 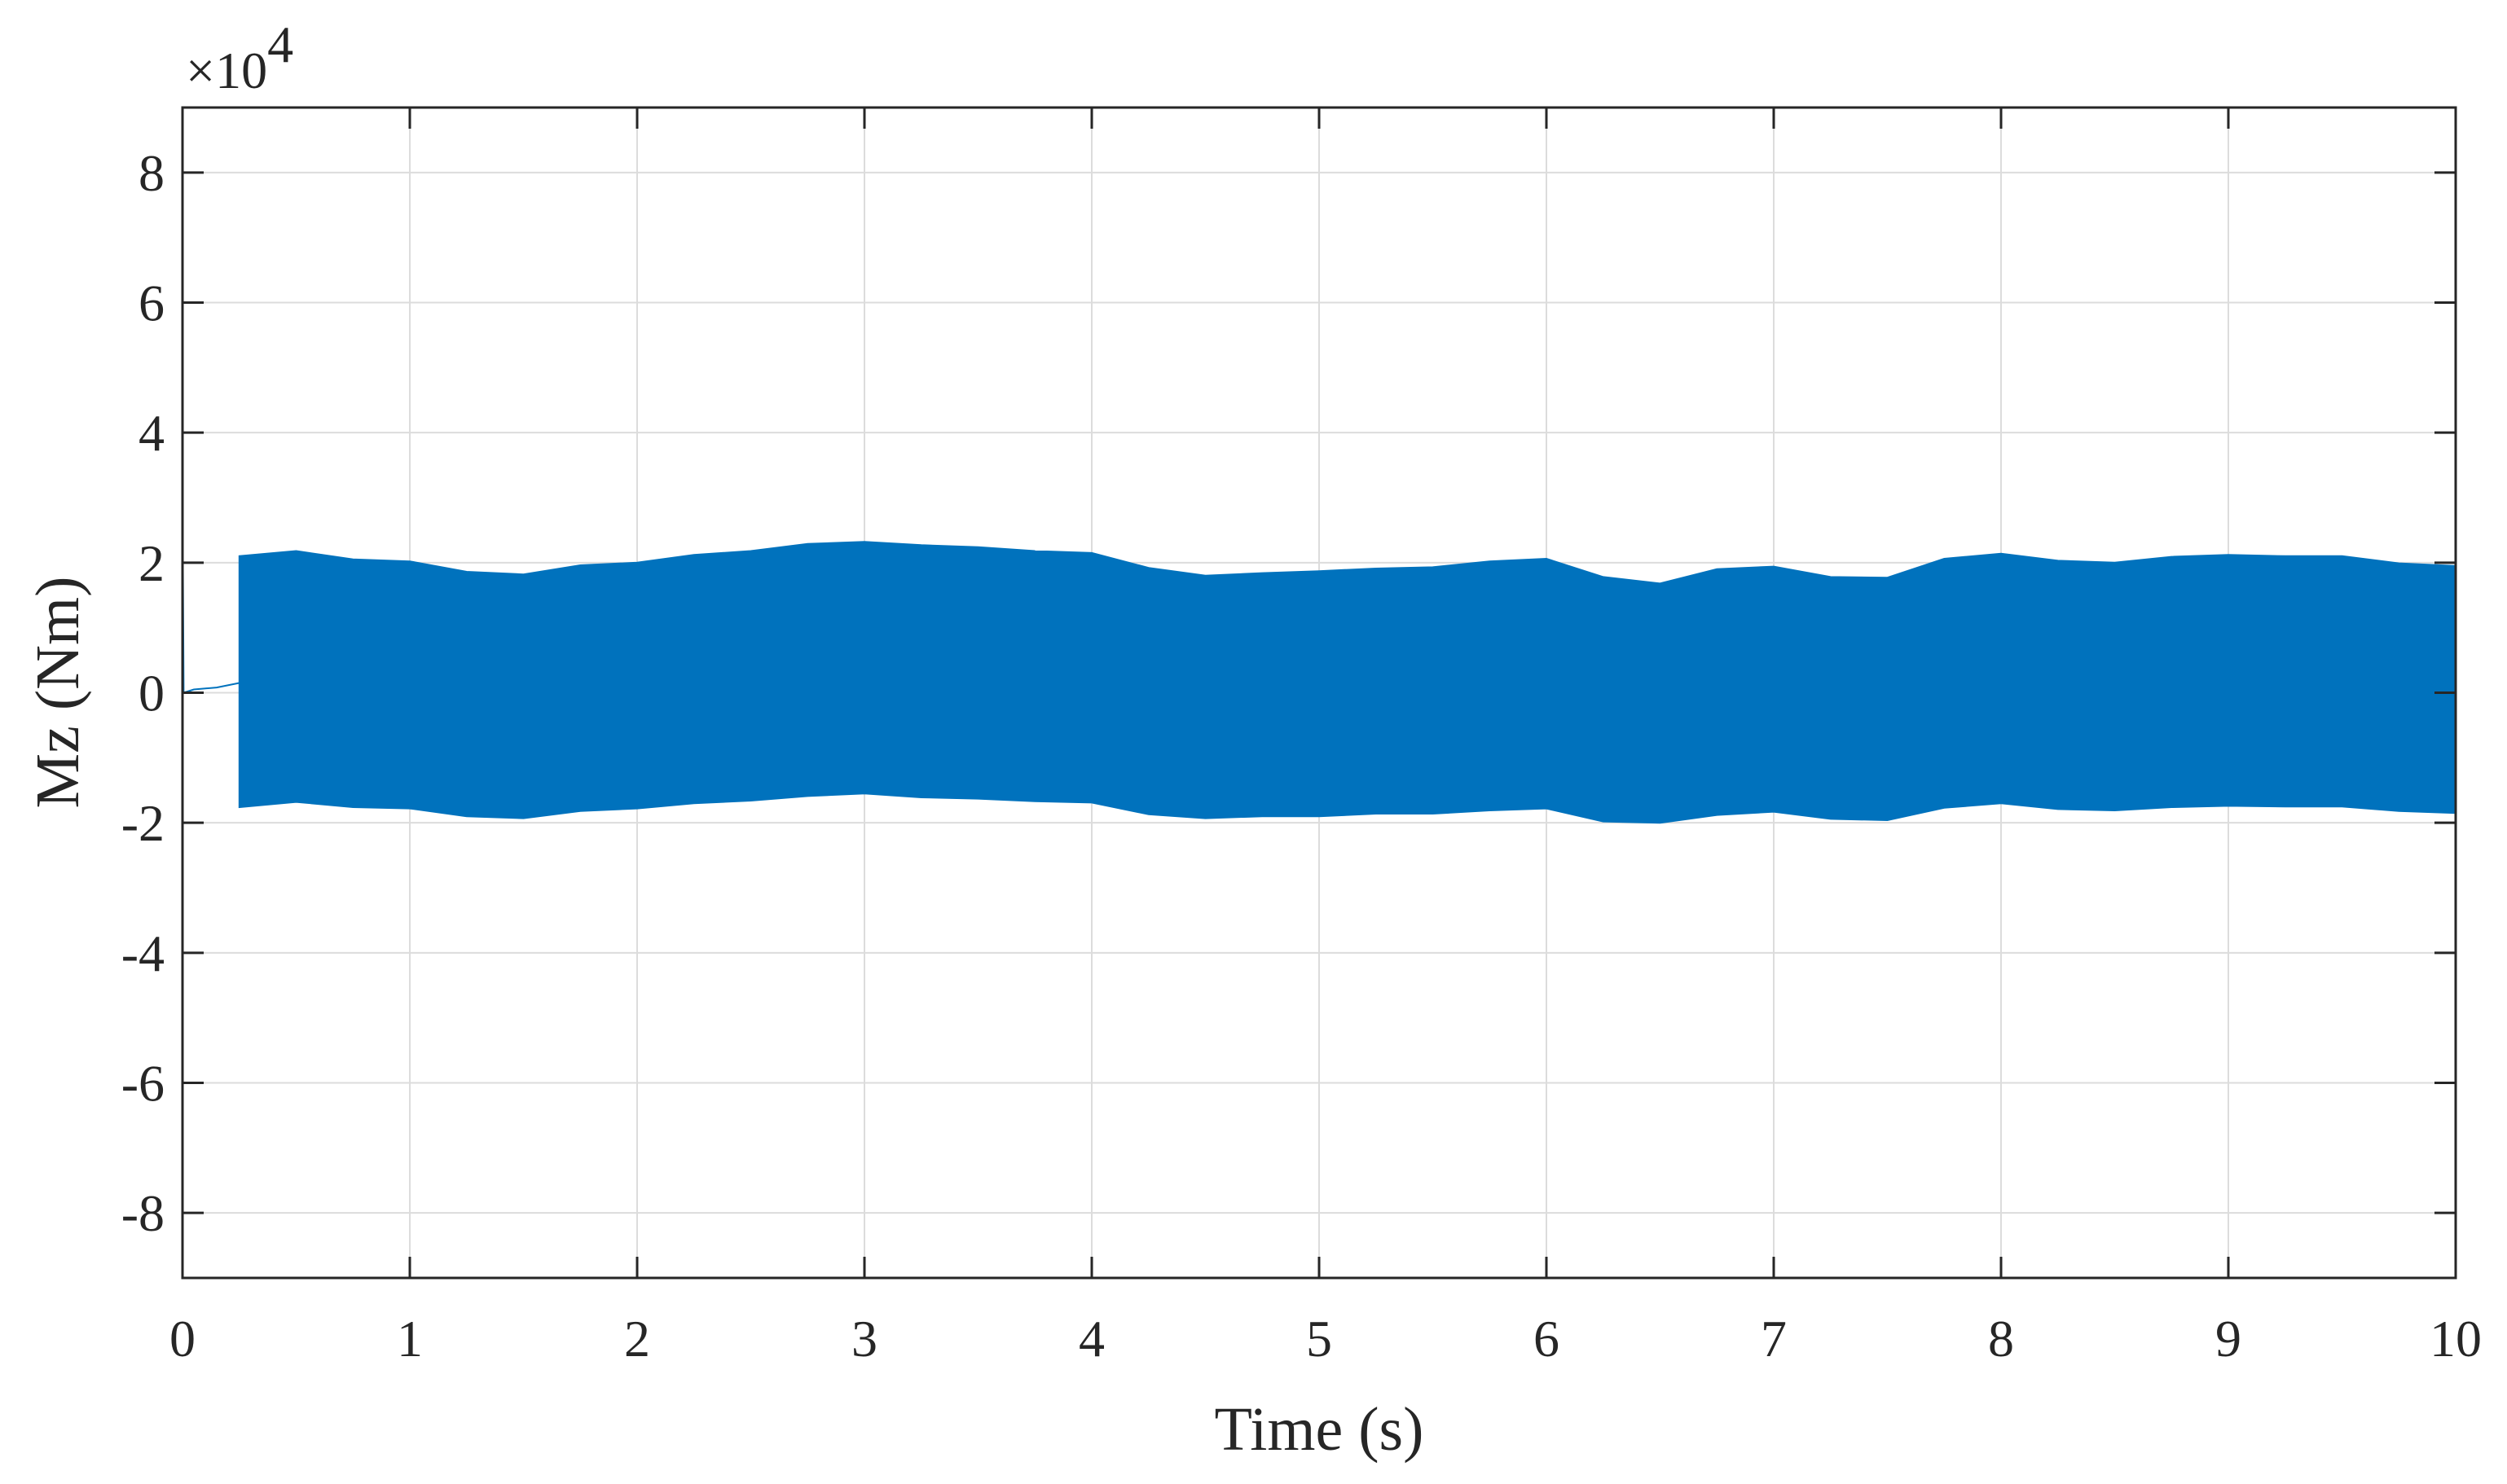 I want to click on y-tick-label: -4, so click(x=143, y=953).